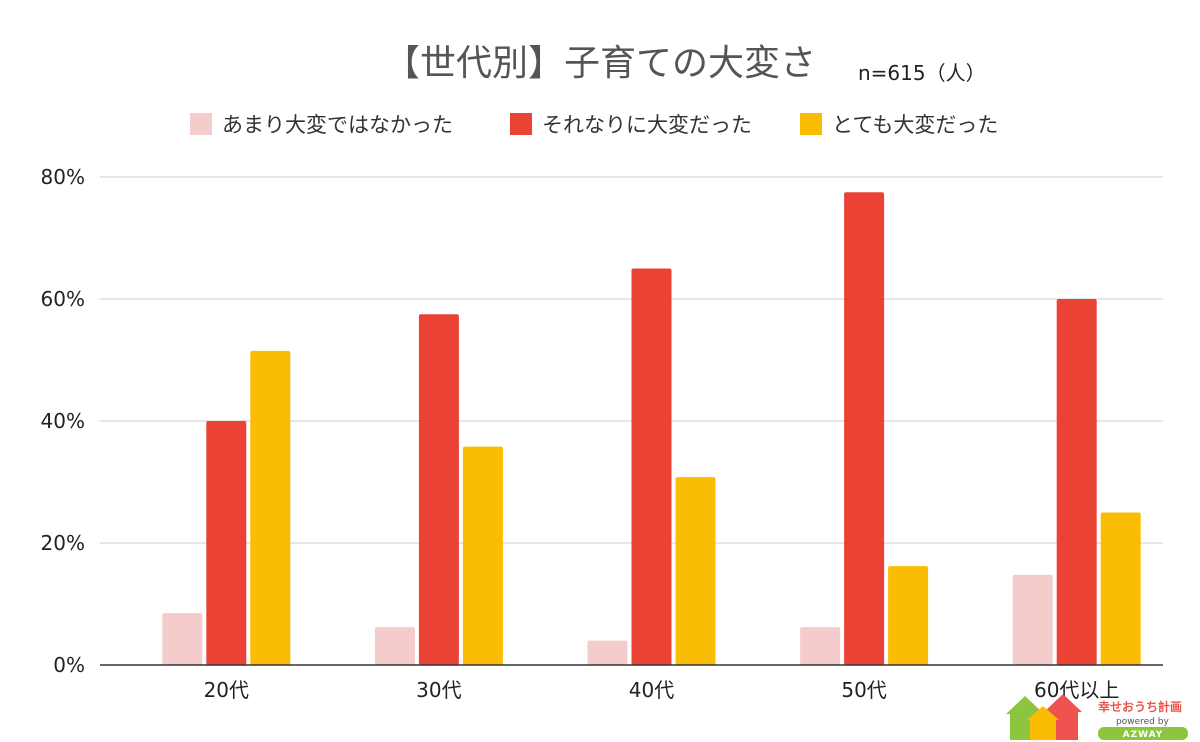  I want to click on y-tick-label: 60%, so click(63, 299).